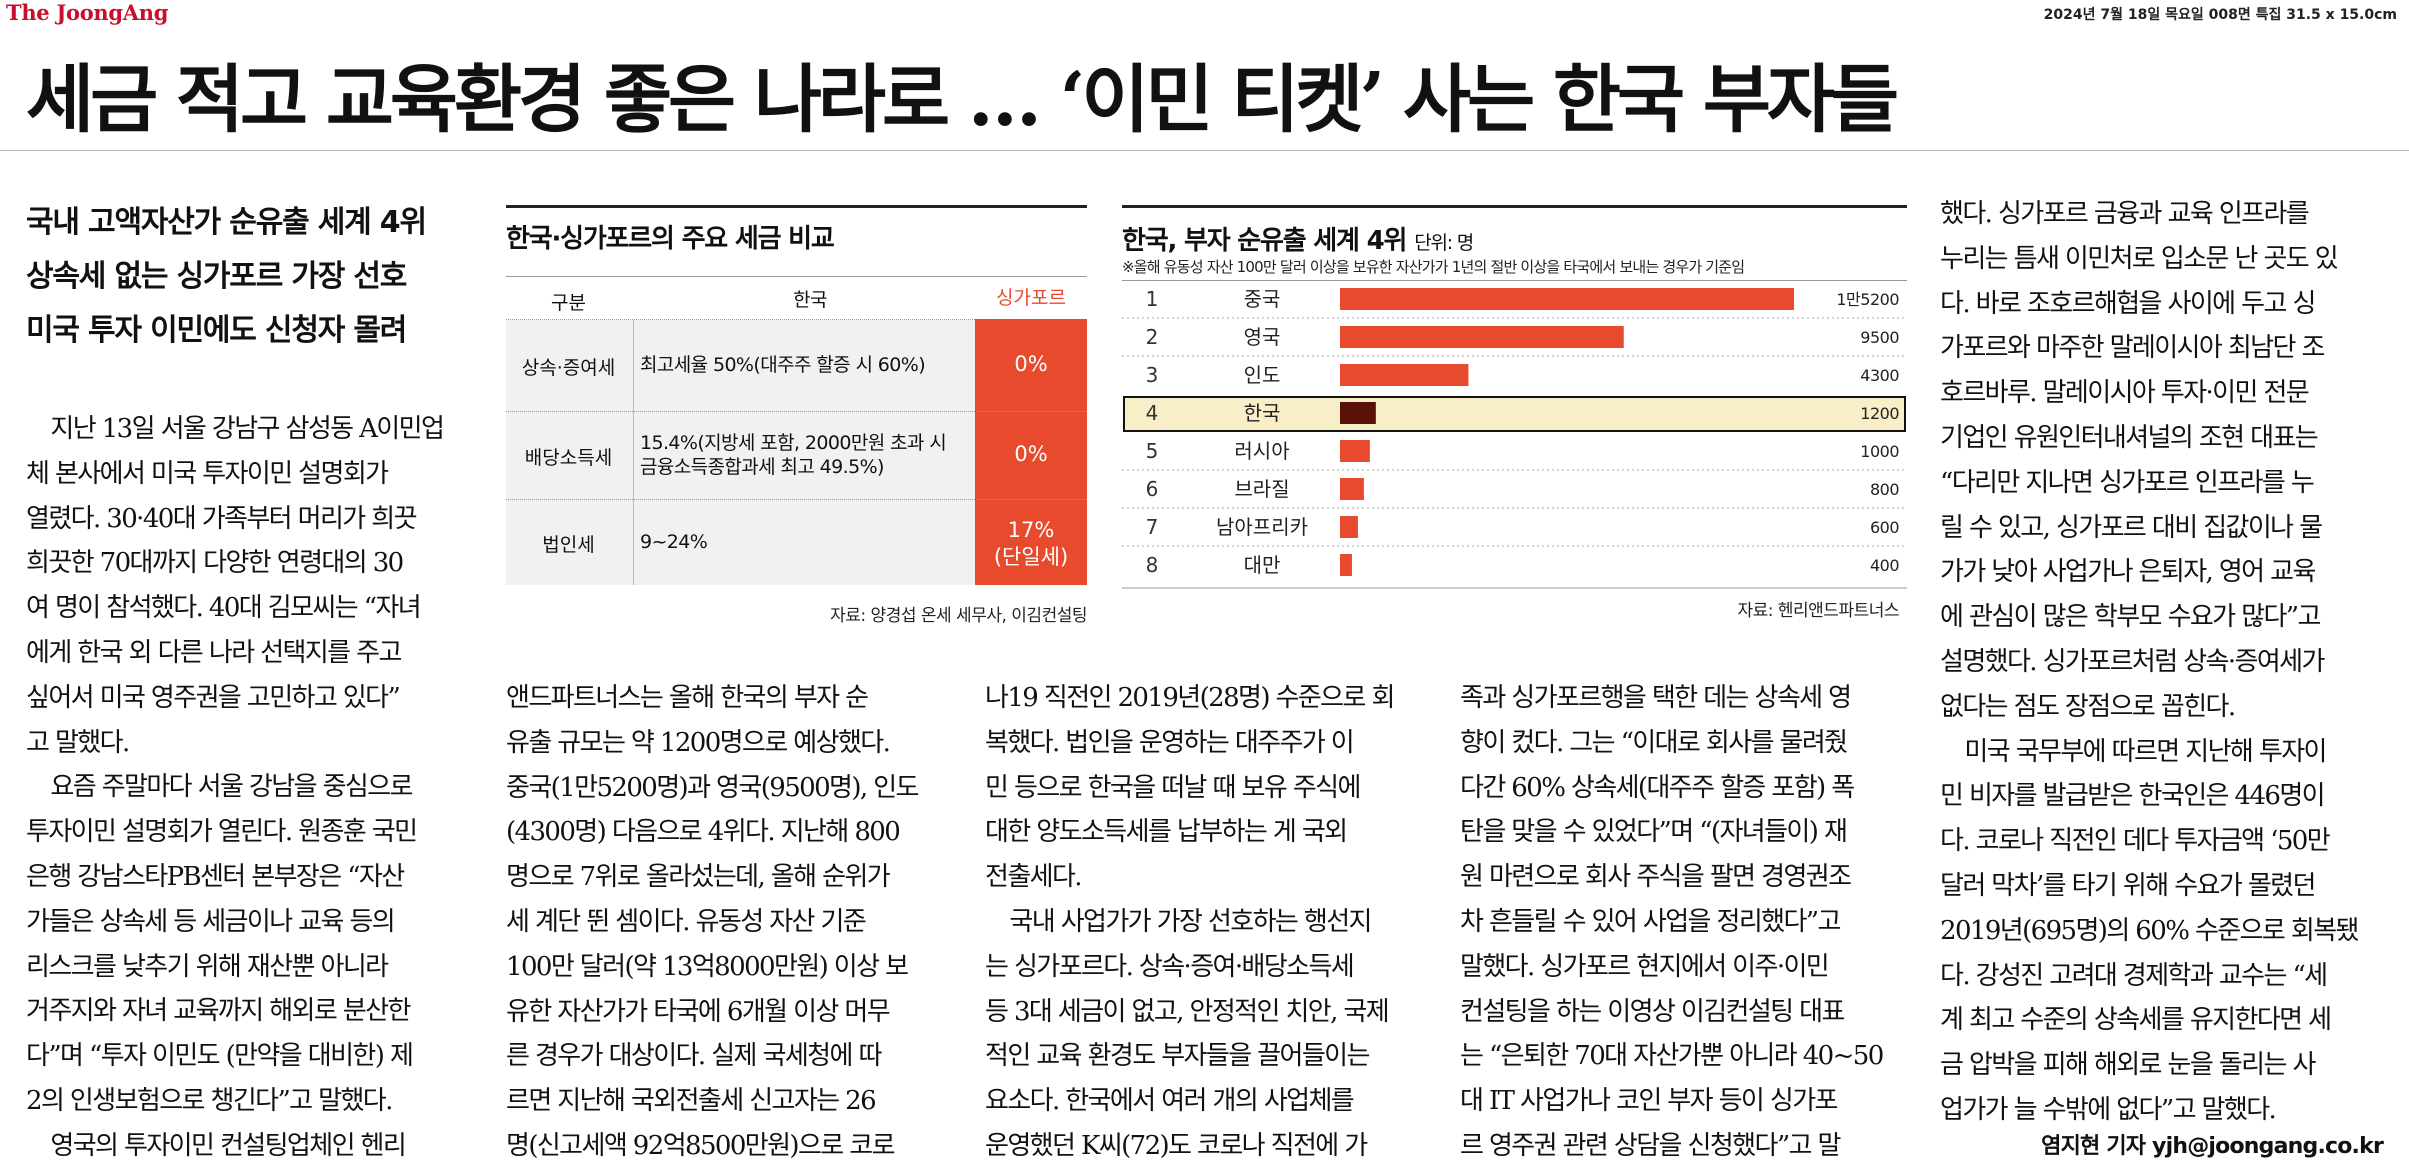  Describe the element at coordinates (1152, 527) in the screenshot. I see `rank-label: 7` at that location.